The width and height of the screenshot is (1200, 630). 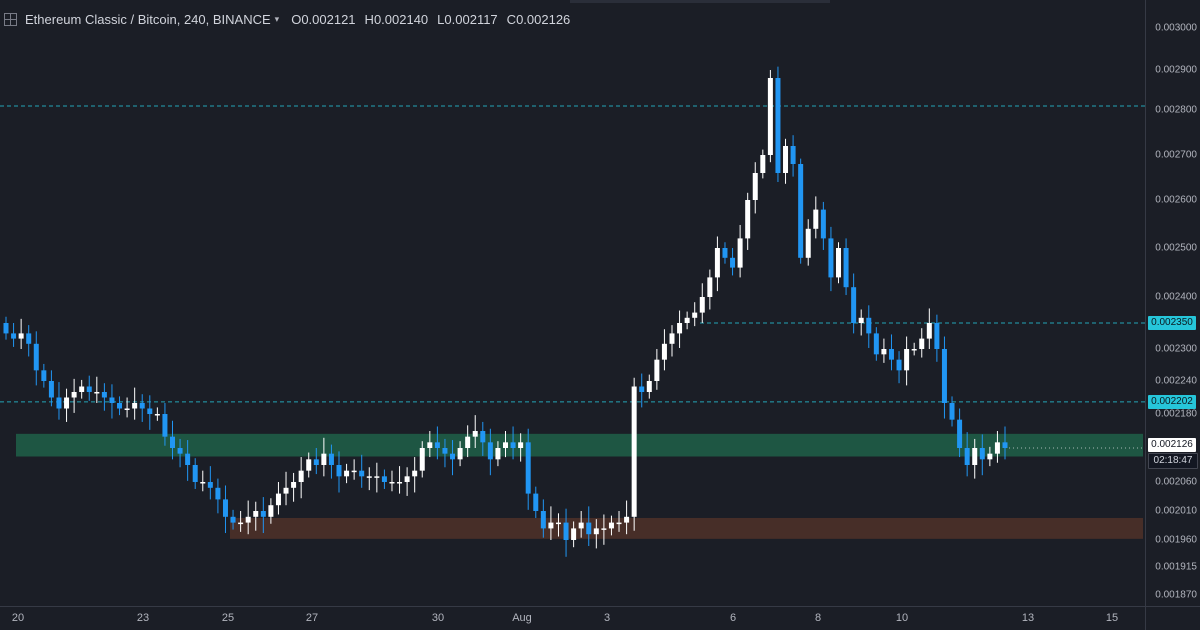 I want to click on time-tick-label: 13, so click(x=1028, y=618).